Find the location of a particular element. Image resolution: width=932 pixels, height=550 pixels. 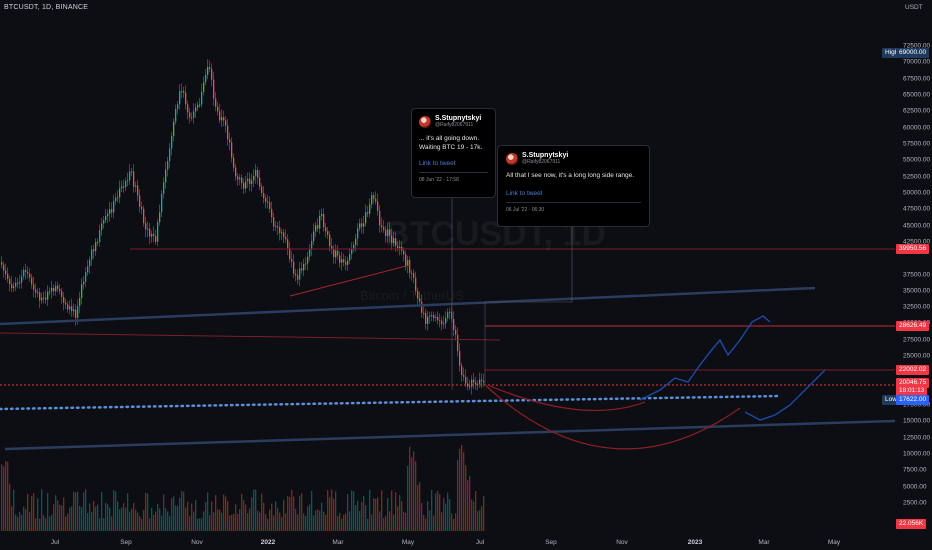

long-support-trendline is located at coordinates (408, 306).